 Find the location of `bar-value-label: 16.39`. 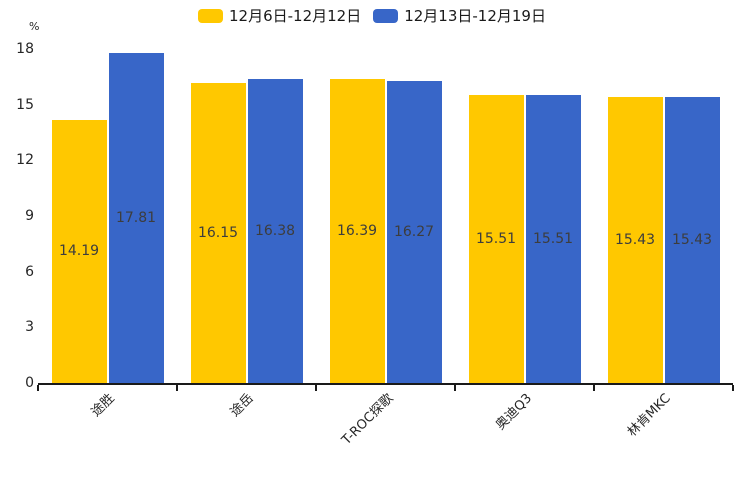

bar-value-label: 16.39 is located at coordinates (357, 230).